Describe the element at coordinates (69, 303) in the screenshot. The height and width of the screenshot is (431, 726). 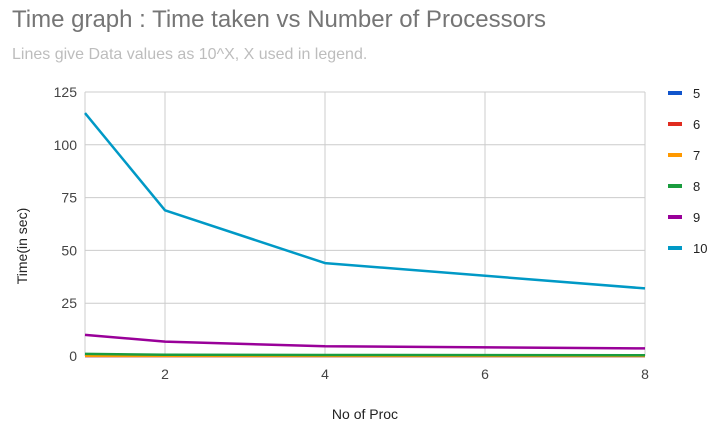
I see `y-tick-label: 25` at that location.